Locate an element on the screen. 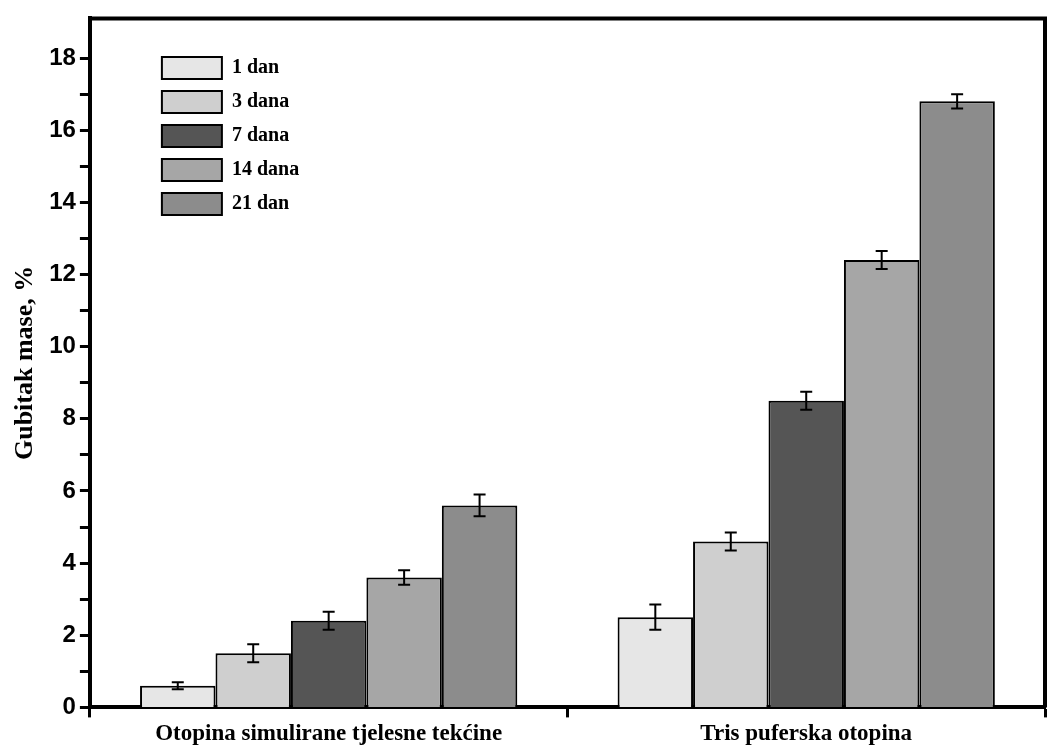 This screenshot has height=755, width=1051. legend-label: 1 dan is located at coordinates (255, 66).